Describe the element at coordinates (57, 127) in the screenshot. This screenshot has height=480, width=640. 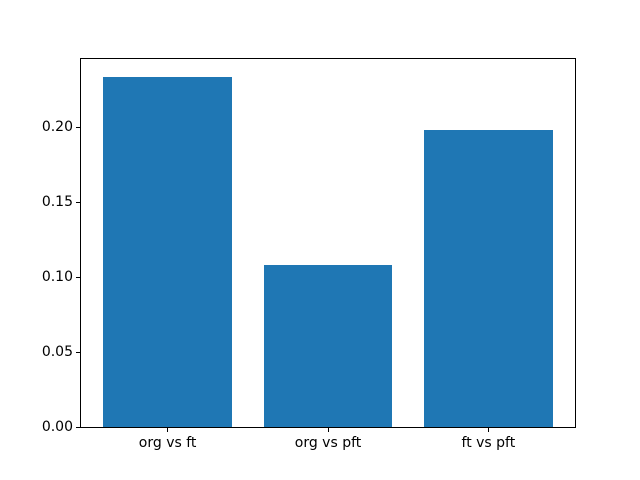
I see `y-tick-label: 0.20` at that location.